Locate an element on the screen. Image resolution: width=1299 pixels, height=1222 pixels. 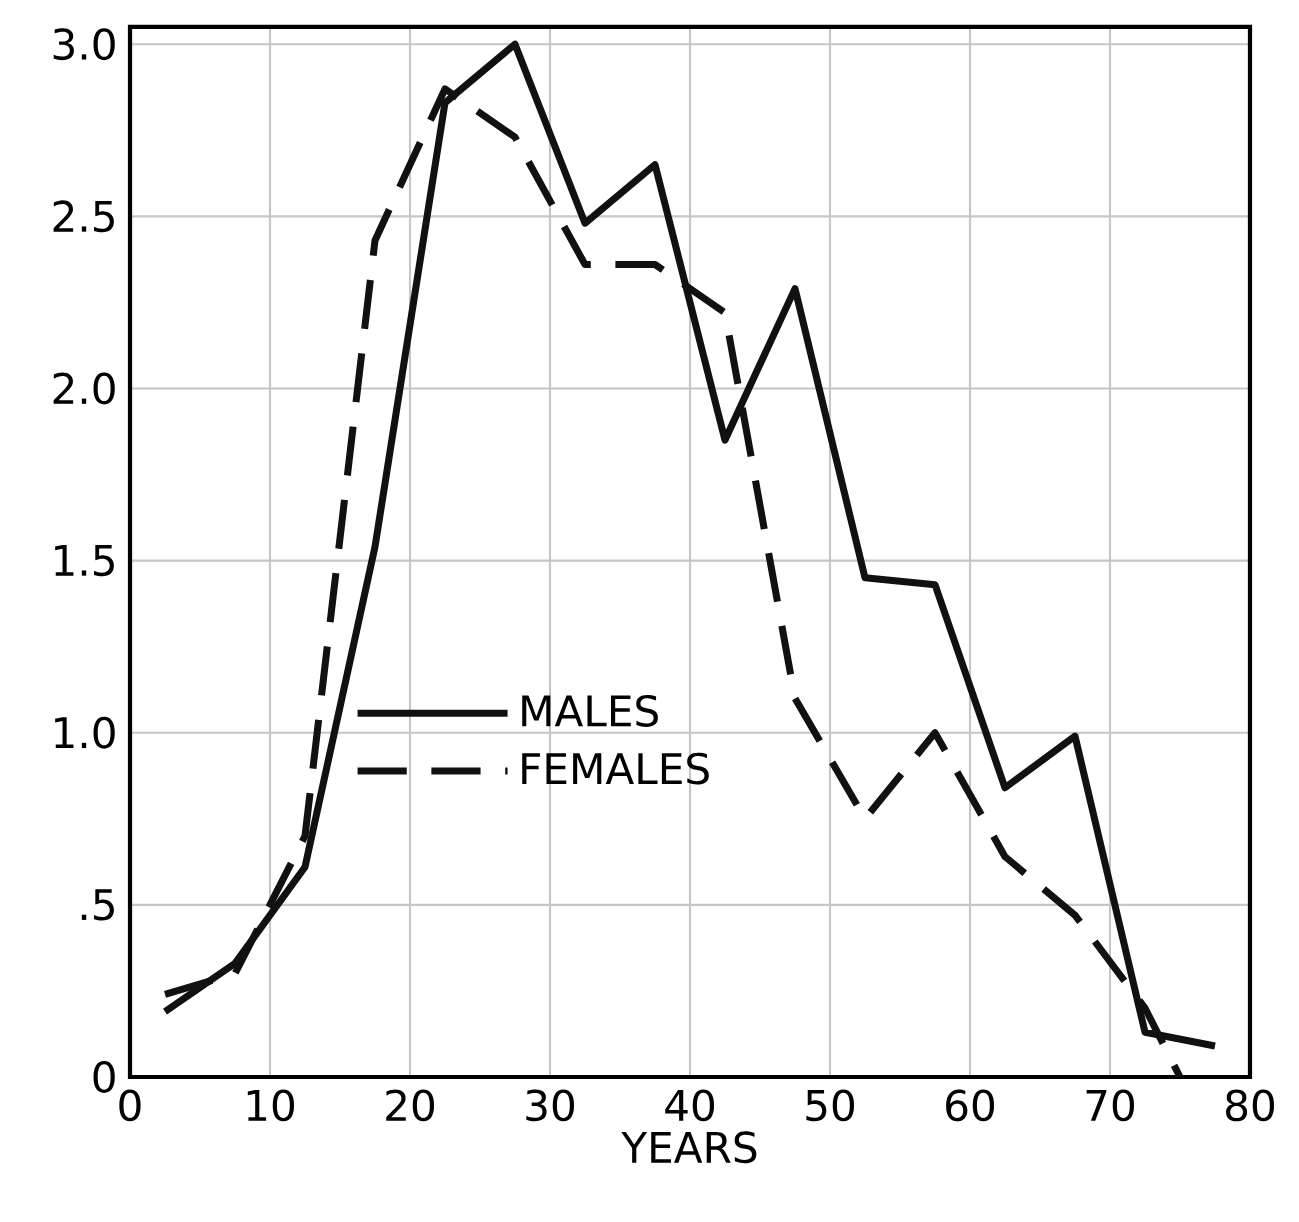
x-tick-label: 10 is located at coordinates (271, 1105).